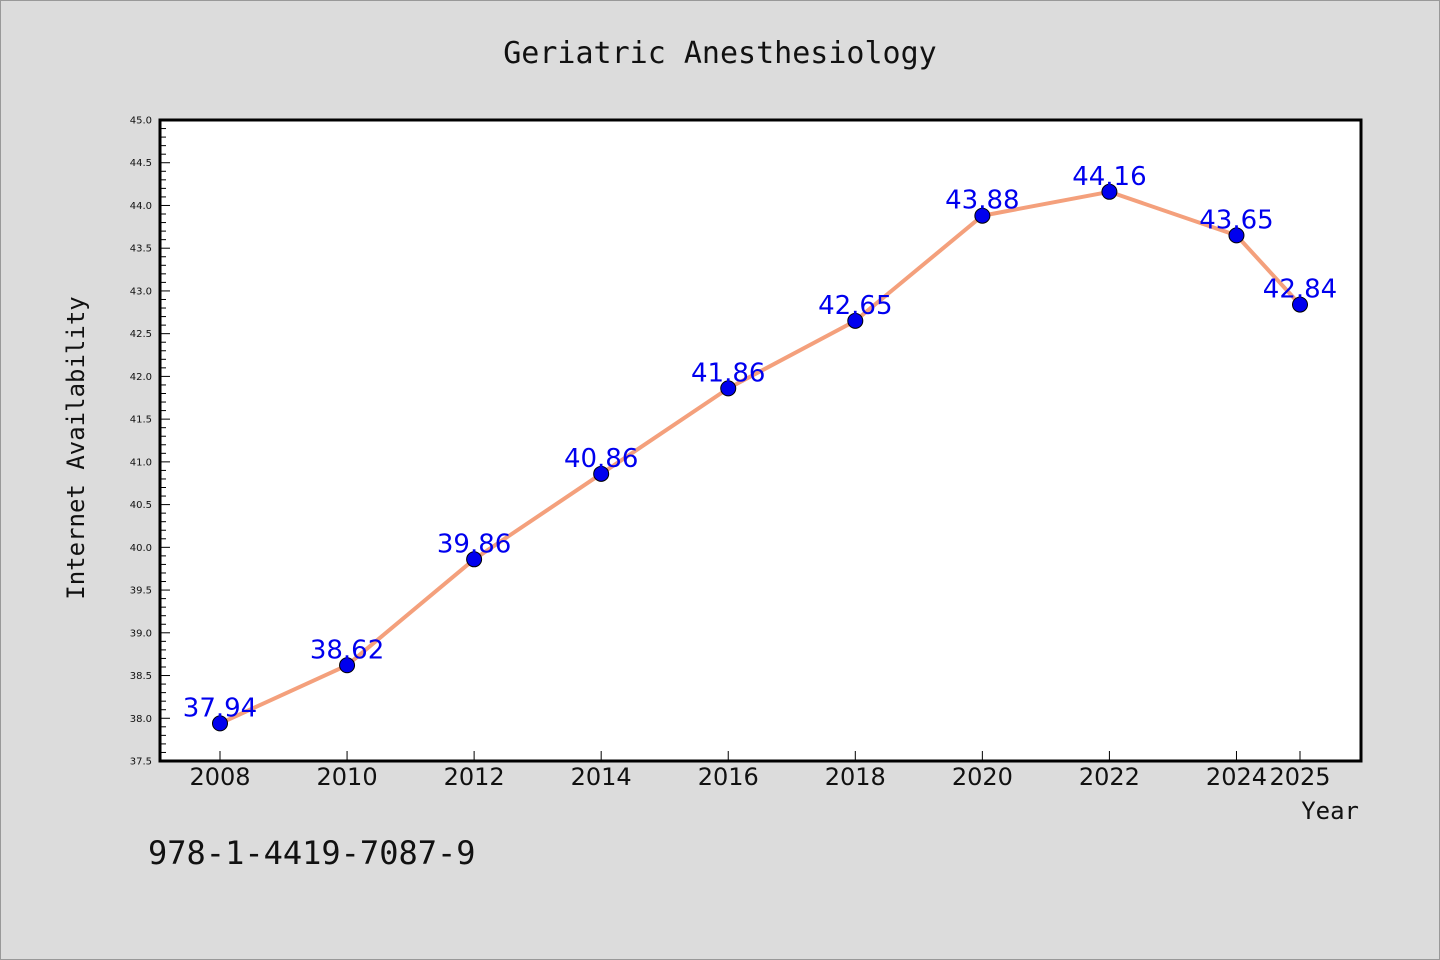 The height and width of the screenshot is (960, 1440). I want to click on y-axis-title: Internet Availability, so click(76, 447).